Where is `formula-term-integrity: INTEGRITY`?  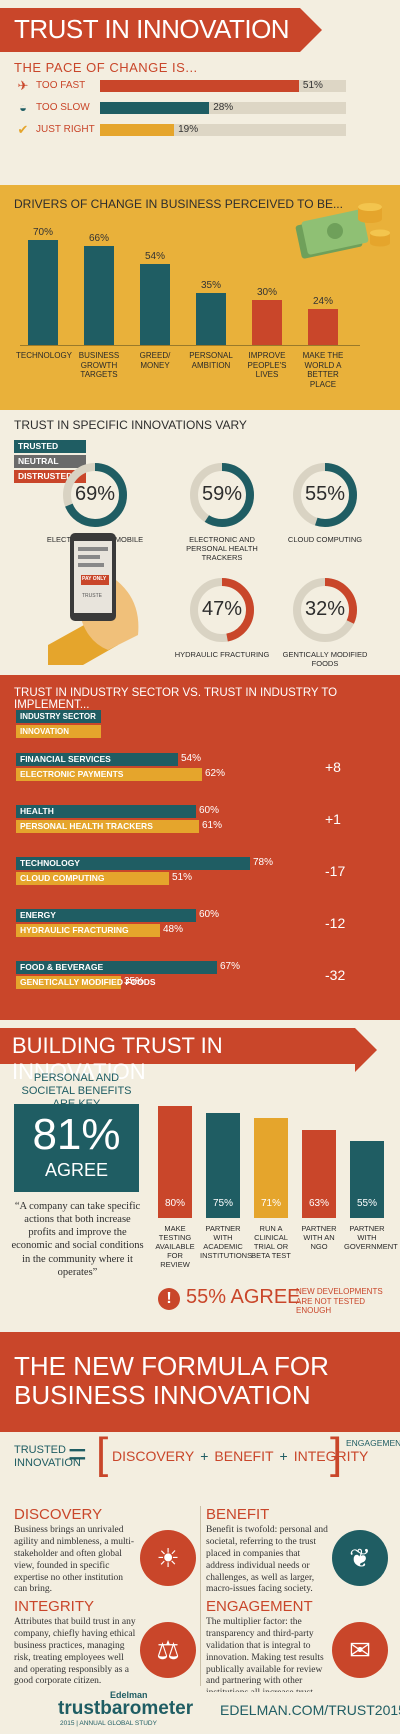
formula-term-integrity: INTEGRITY is located at coordinates (331, 1456).